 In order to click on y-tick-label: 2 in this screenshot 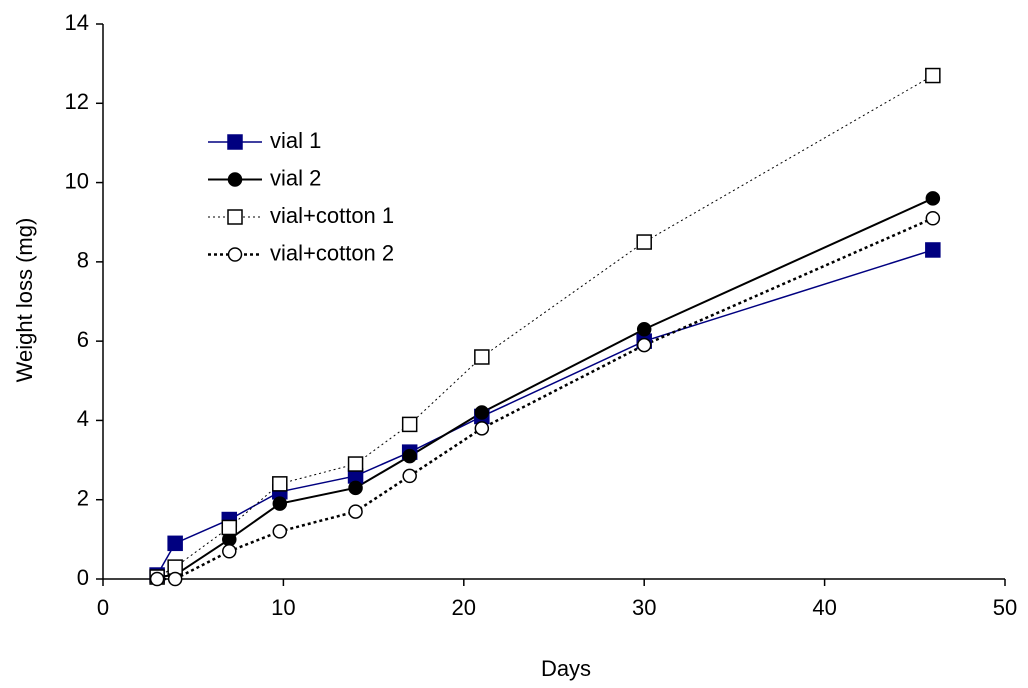, I will do `click(83, 498)`.